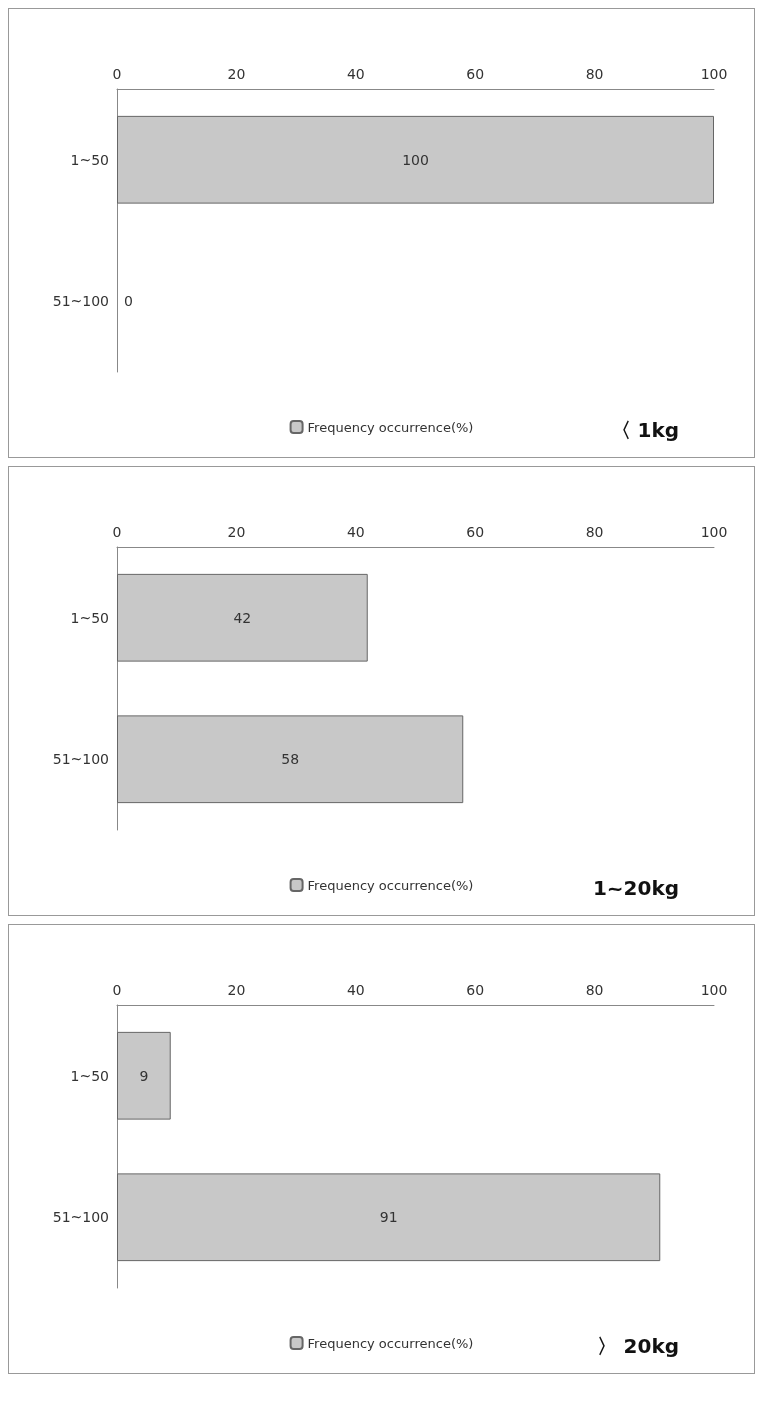  Describe the element at coordinates (290, 759) in the screenshot. I see `data-label: 58` at that location.